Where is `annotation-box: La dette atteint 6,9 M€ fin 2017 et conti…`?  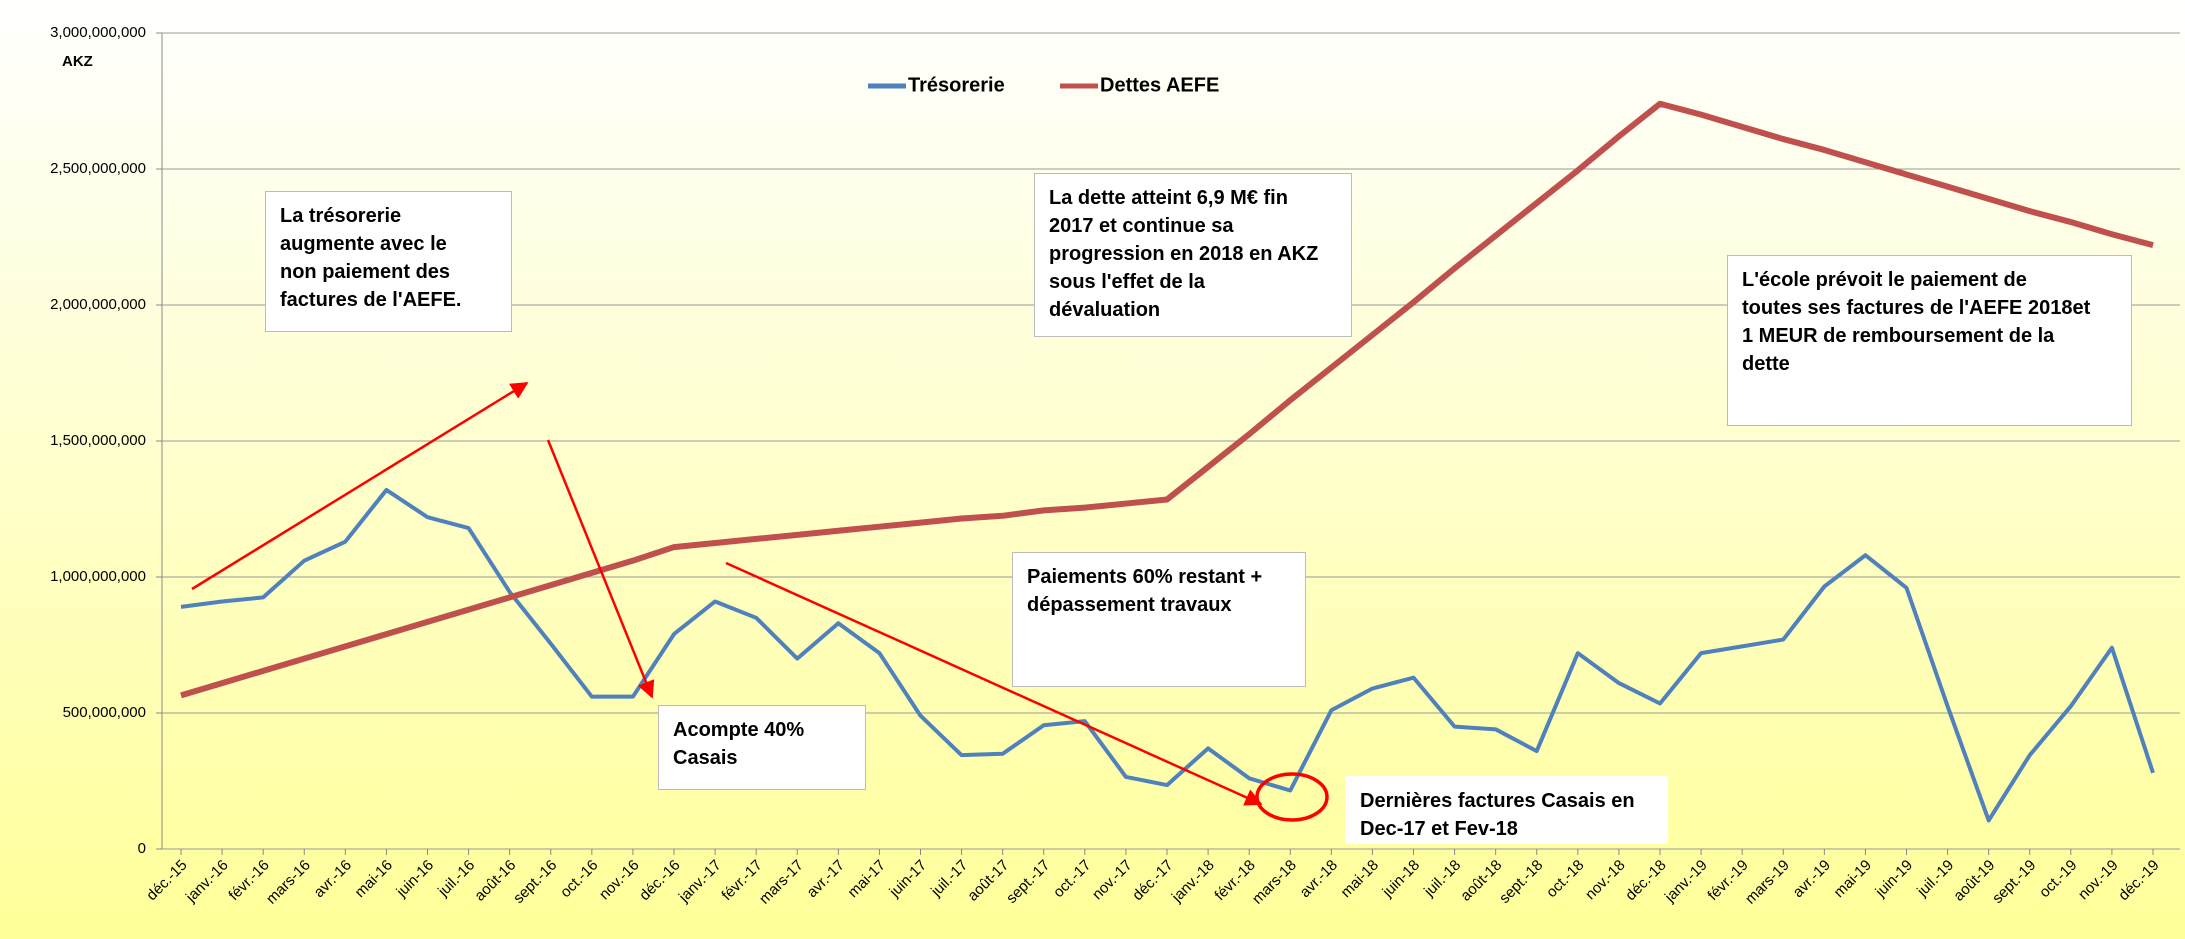 annotation-box: La dette atteint 6,9 M€ fin 2017 et conti… is located at coordinates (1193, 255).